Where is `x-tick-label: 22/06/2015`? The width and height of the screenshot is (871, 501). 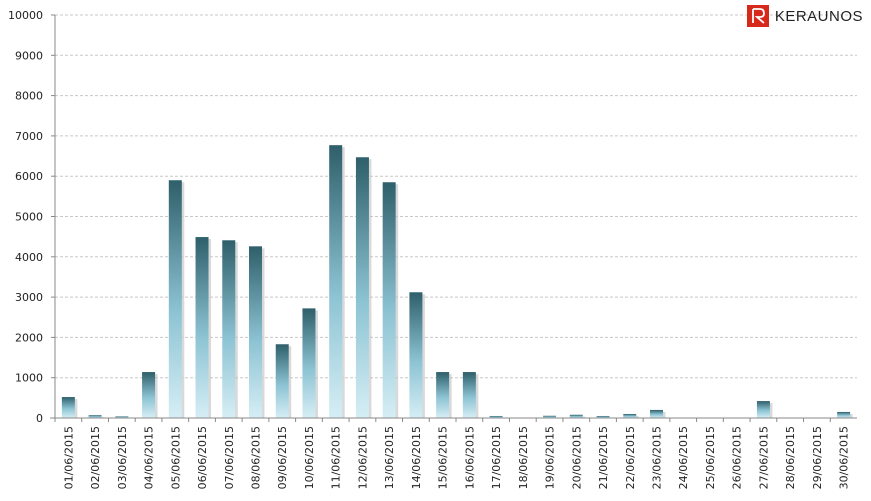 x-tick-label: 22/06/2015 is located at coordinates (630, 457).